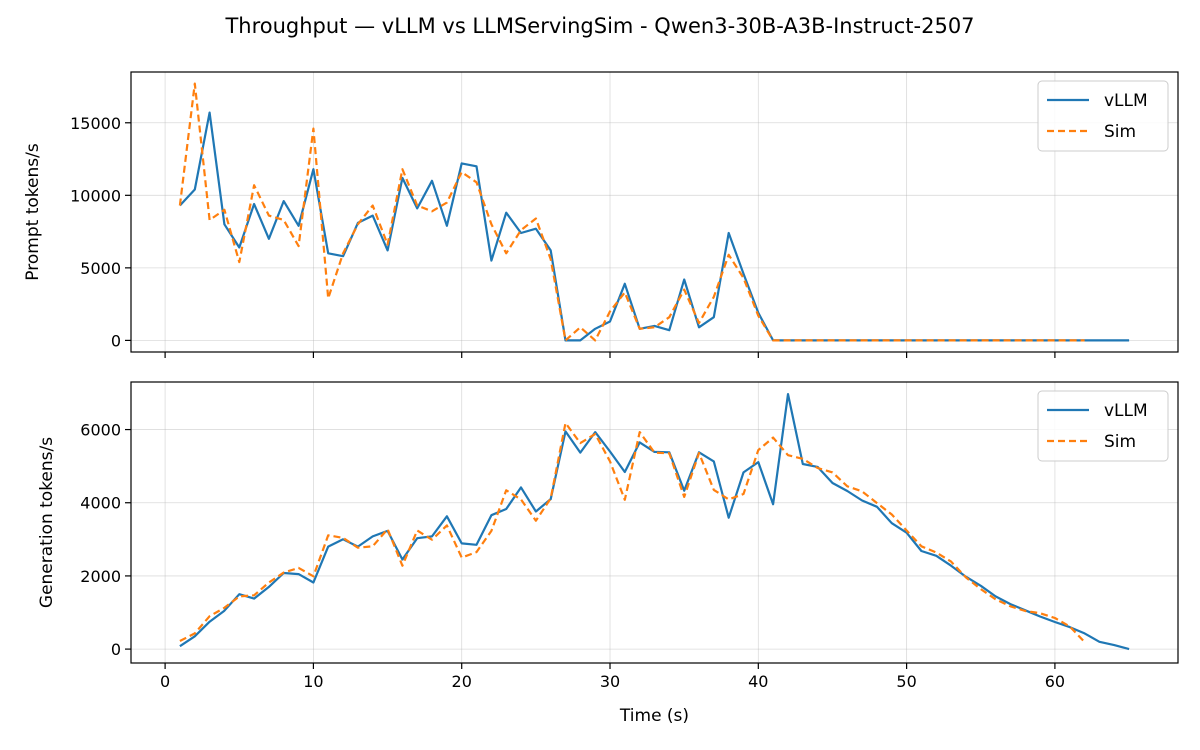 The image size is (1200, 750). Describe the element at coordinates (100, 268) in the screenshot. I see `y-tick-label: 5000` at that location.